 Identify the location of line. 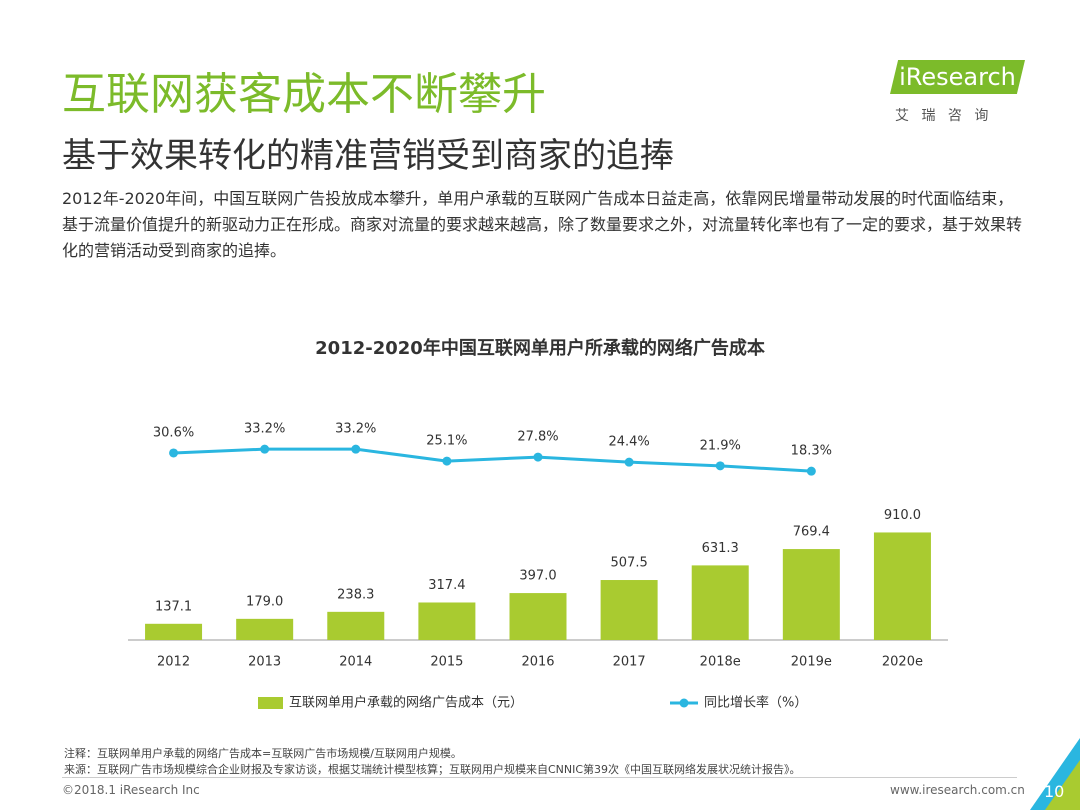
(492, 460).